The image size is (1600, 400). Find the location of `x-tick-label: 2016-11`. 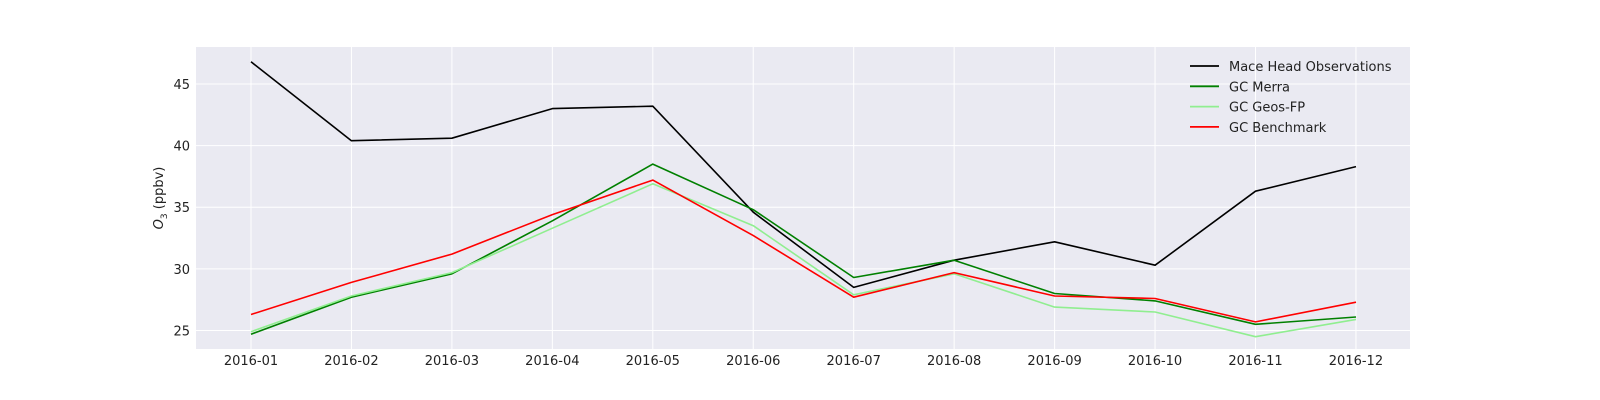

x-tick-label: 2016-11 is located at coordinates (1255, 361).